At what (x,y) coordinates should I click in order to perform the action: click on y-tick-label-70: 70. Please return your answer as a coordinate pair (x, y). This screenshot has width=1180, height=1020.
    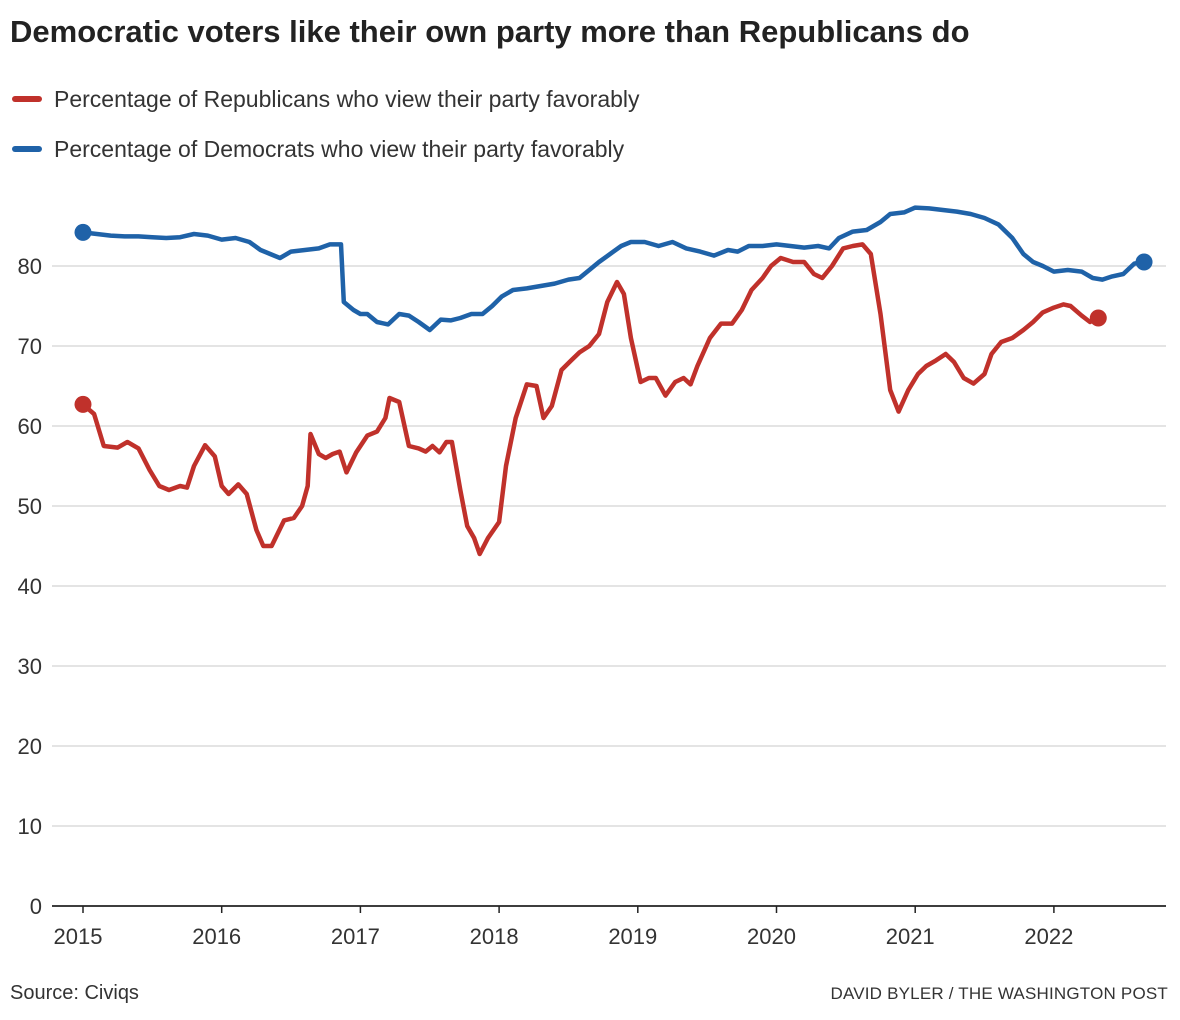
    Looking at the image, I should click on (30, 346).